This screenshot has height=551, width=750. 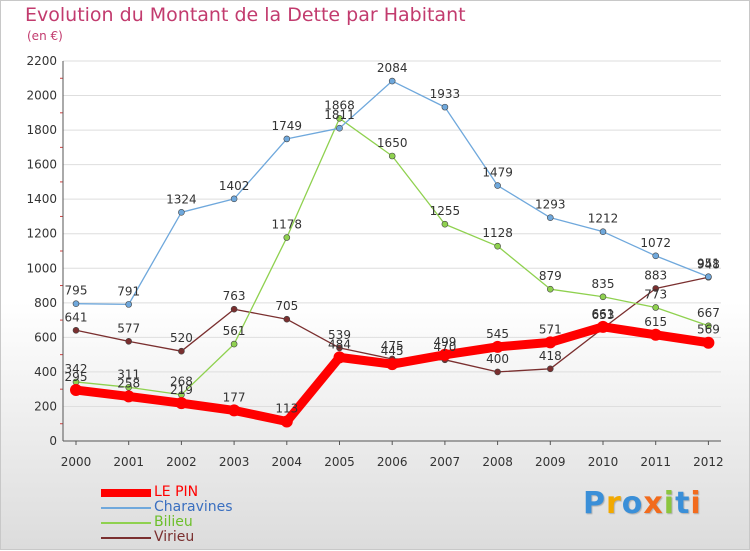 I want to click on data-label: 268, so click(x=181, y=382).